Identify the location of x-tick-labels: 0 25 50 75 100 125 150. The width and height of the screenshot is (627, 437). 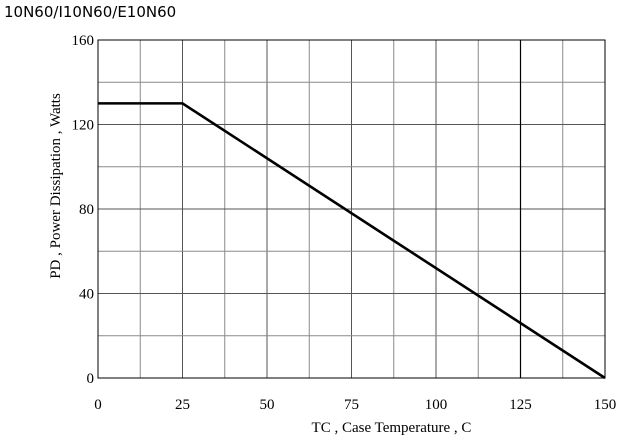
(355, 405).